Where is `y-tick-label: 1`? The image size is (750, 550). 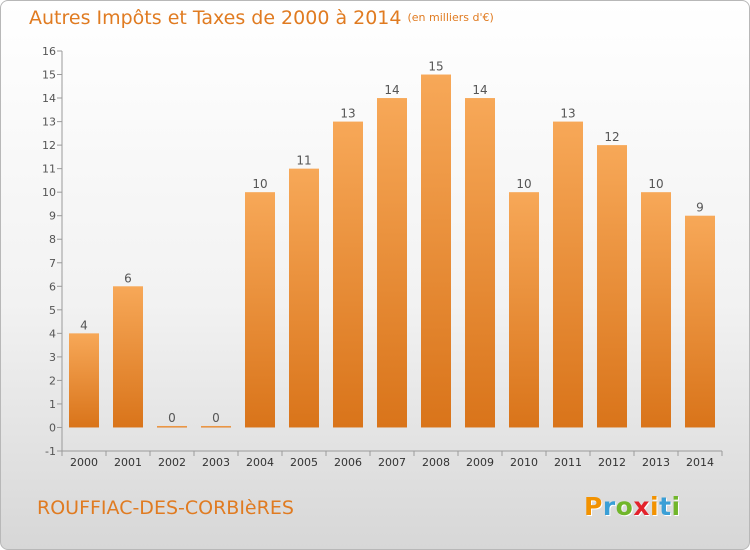 y-tick-label: 1 is located at coordinates (52, 404).